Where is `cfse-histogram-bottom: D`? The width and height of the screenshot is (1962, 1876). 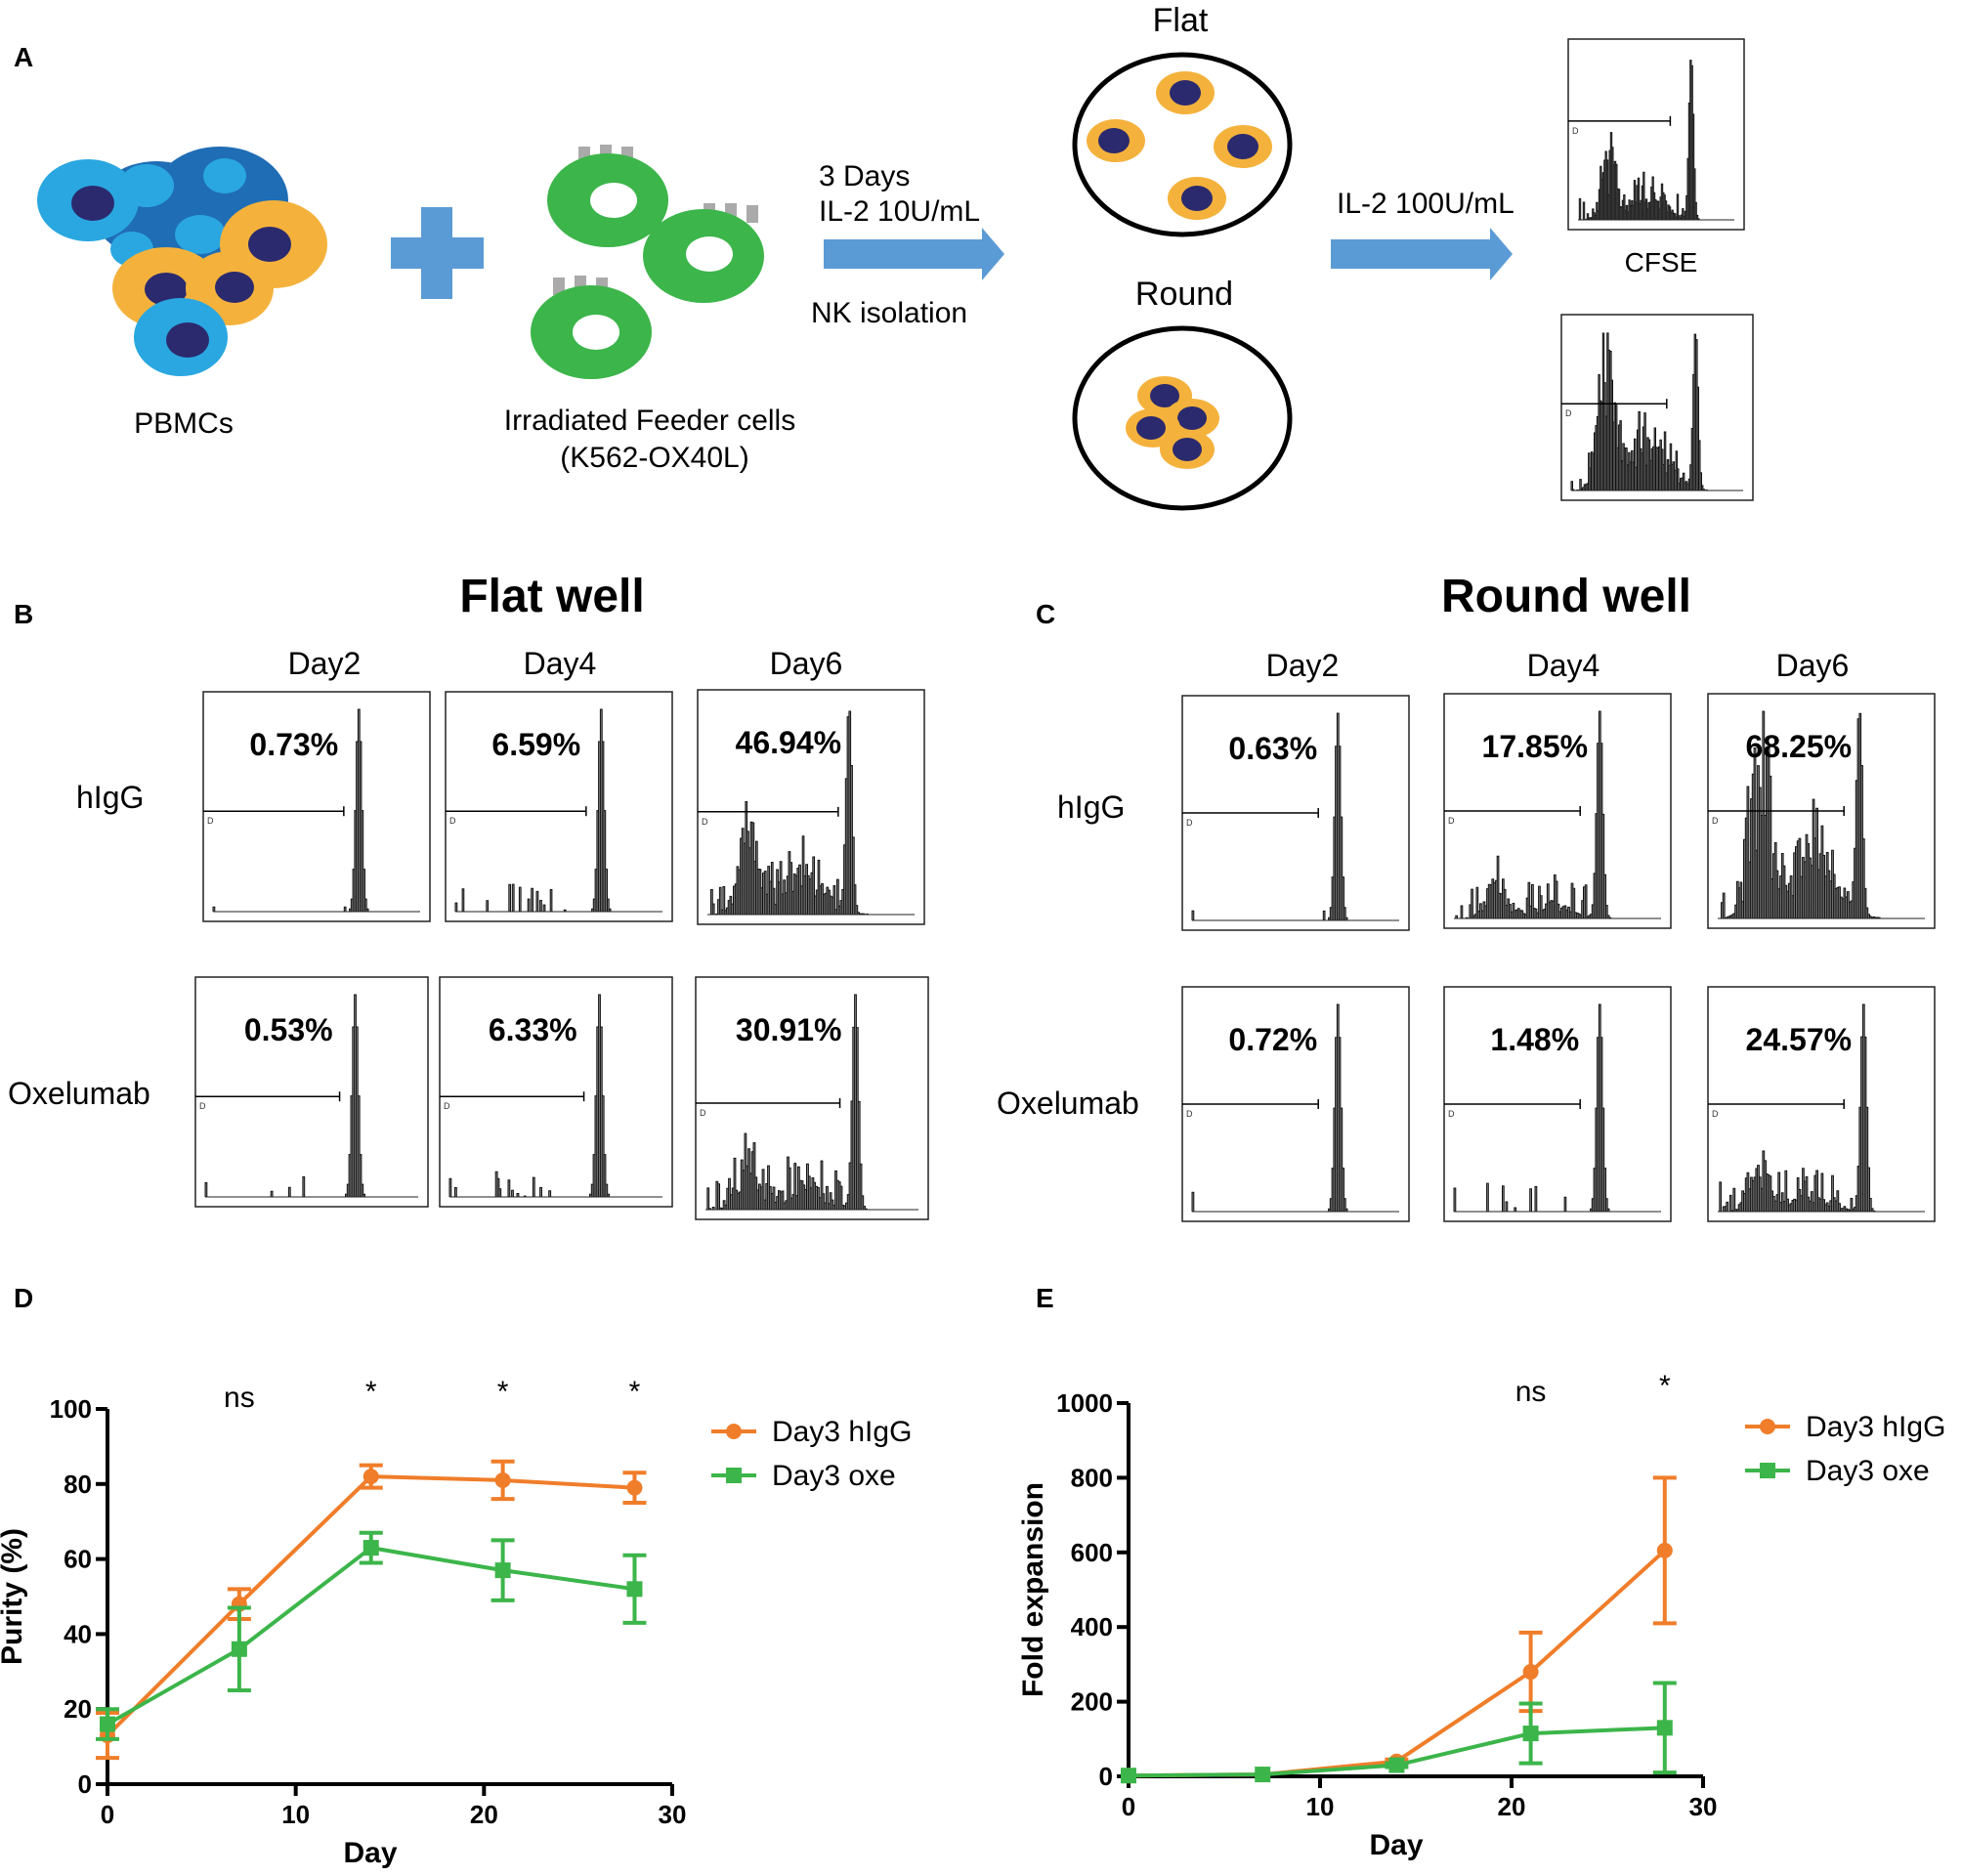 cfse-histogram-bottom: D is located at coordinates (1657, 407).